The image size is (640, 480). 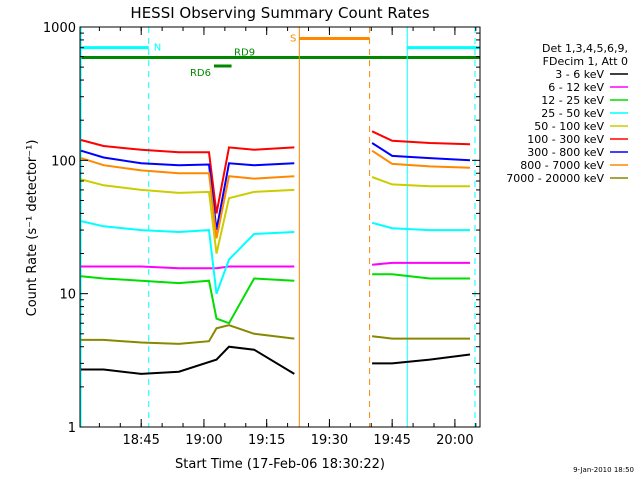 I want to click on x-tick-label: 19:15, so click(x=266, y=440).